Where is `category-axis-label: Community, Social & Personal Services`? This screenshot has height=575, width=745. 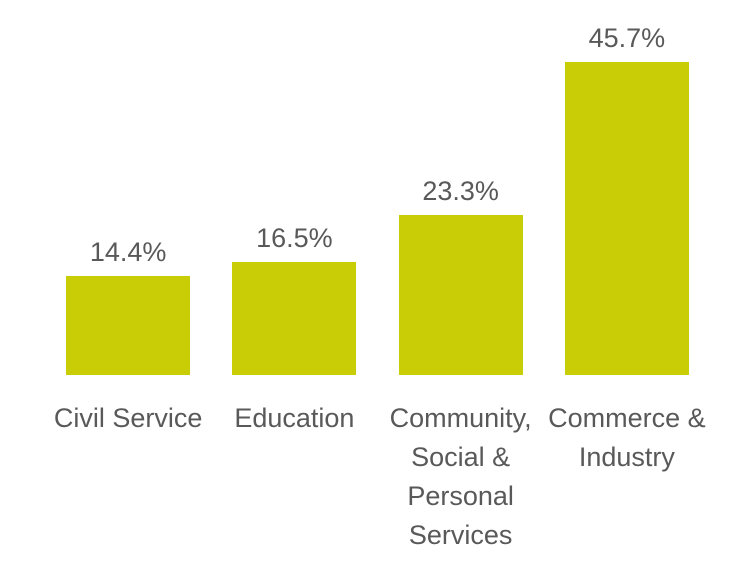
category-axis-label: Community, Social & Personal Services is located at coordinates (460, 476).